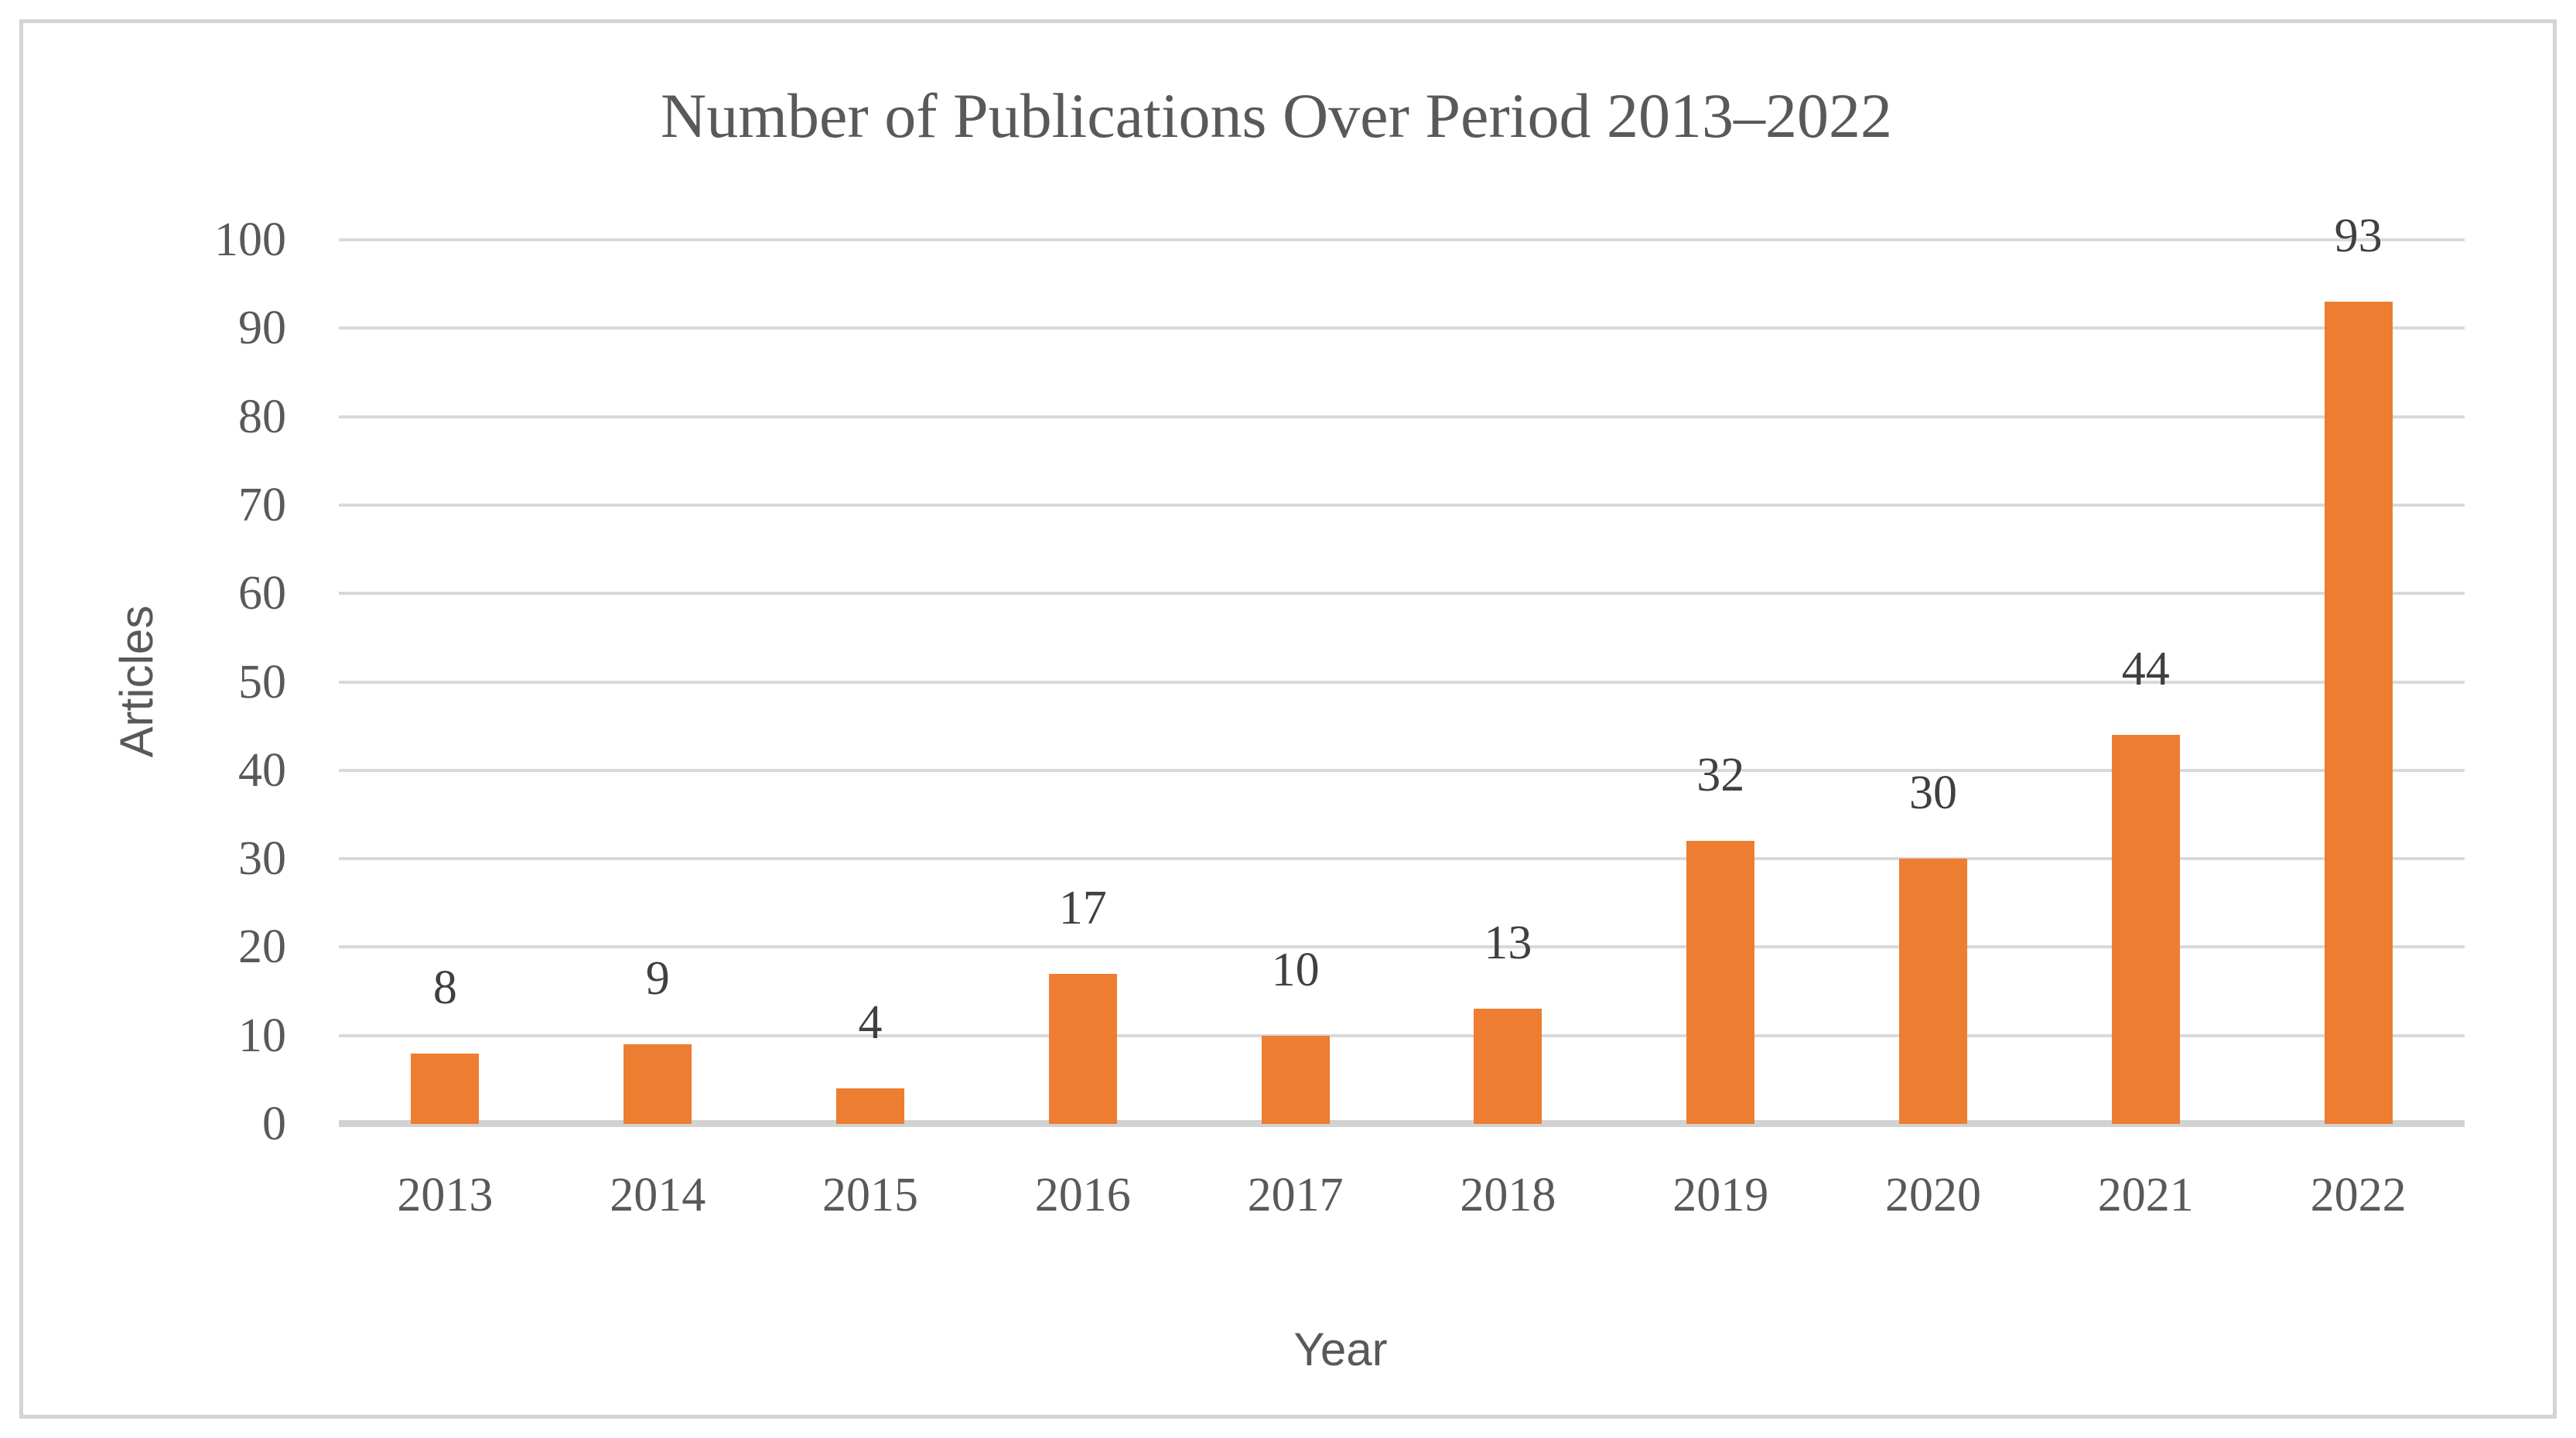  Describe the element at coordinates (2145, 929) in the screenshot. I see `bar-2021` at that location.